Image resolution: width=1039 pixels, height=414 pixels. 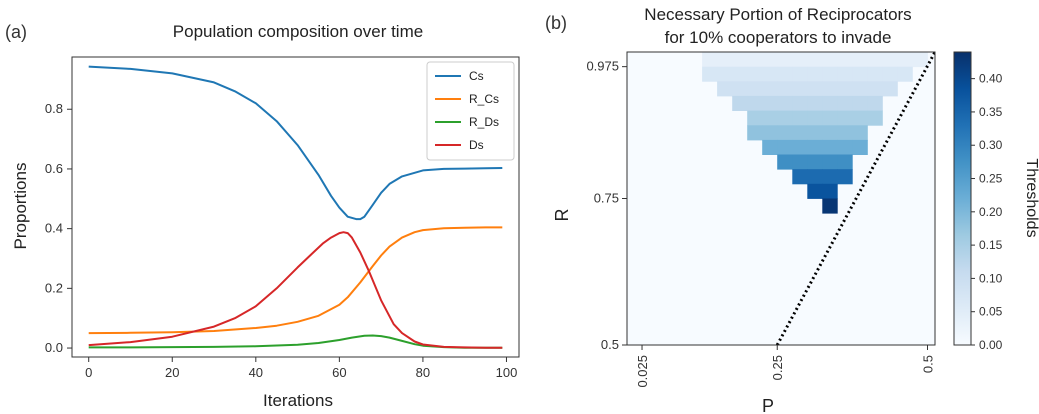 What do you see at coordinates (484, 99) in the screenshot?
I see `legend-entry: R_Cs` at bounding box center [484, 99].